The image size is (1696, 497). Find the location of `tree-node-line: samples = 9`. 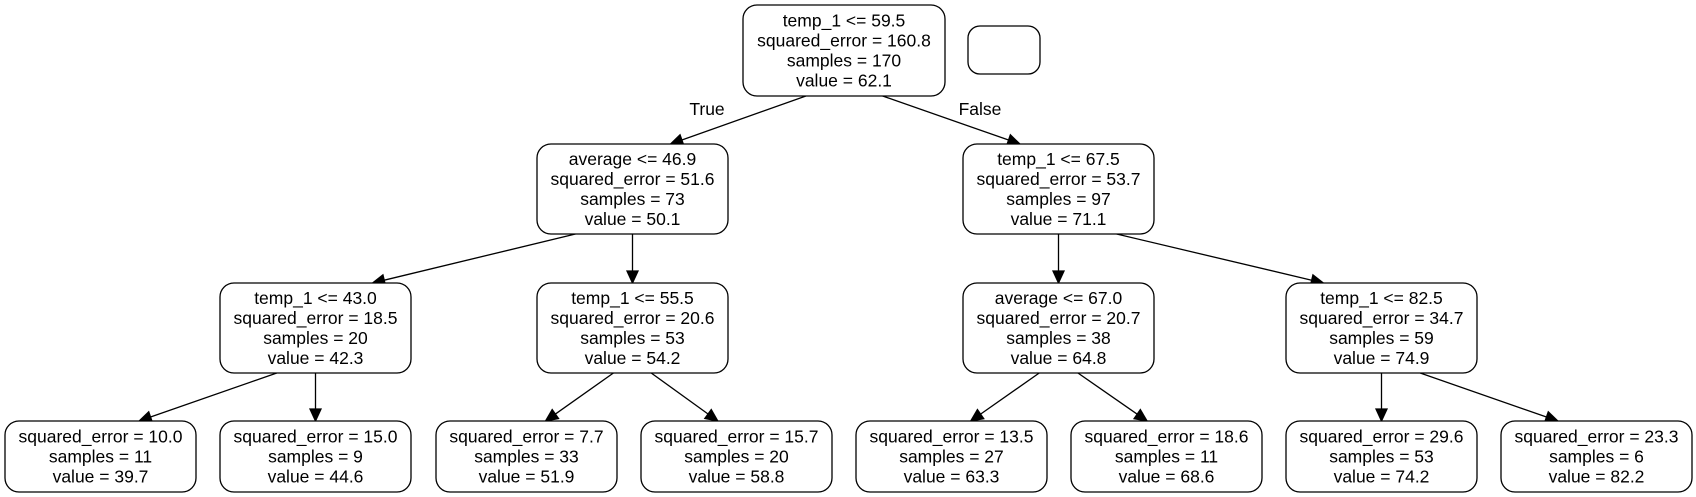

tree-node-line: samples = 9 is located at coordinates (315, 457).